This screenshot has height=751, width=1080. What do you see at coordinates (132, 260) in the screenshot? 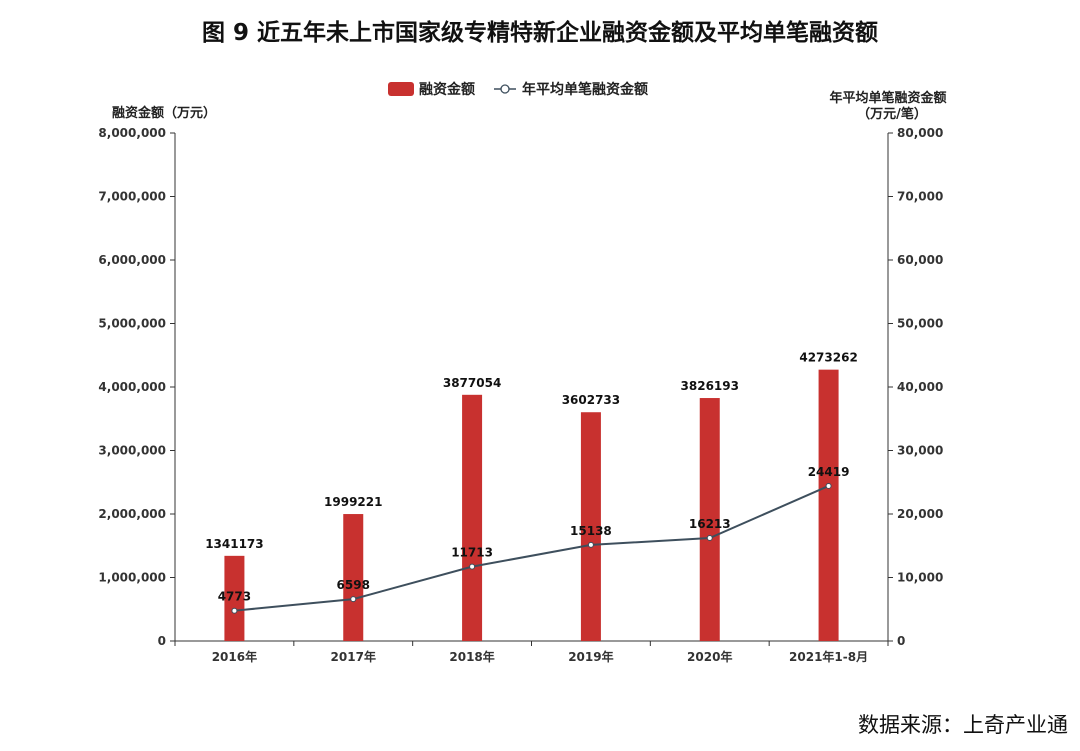
I see `y-tick-label-left: 6,000,000` at bounding box center [132, 260].